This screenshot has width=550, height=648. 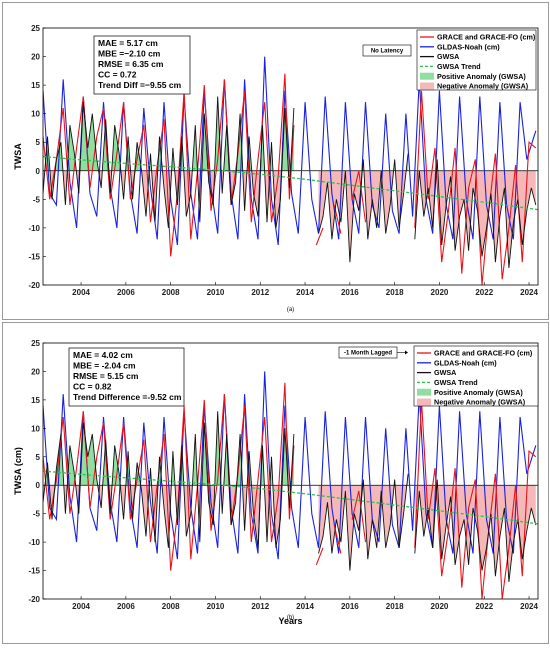 I want to click on stat-line: RMSE = 6.35 cm, so click(x=131, y=64).